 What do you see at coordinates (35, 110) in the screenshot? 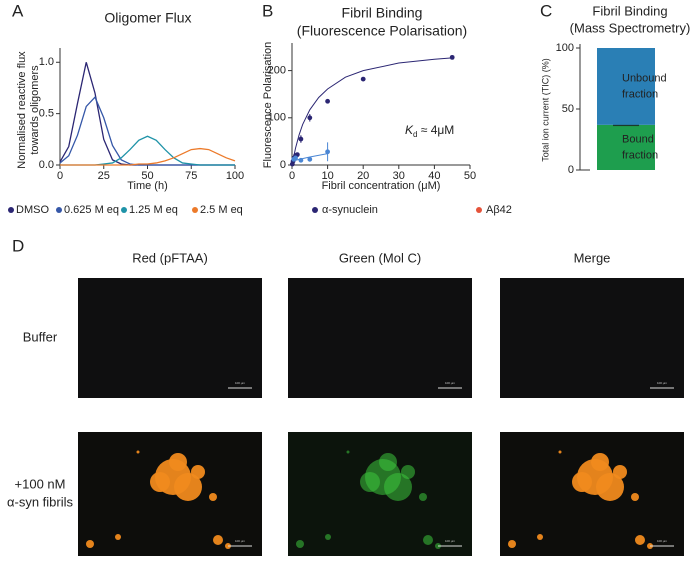
I see `y-axis-label: towards oligomers` at bounding box center [35, 110].